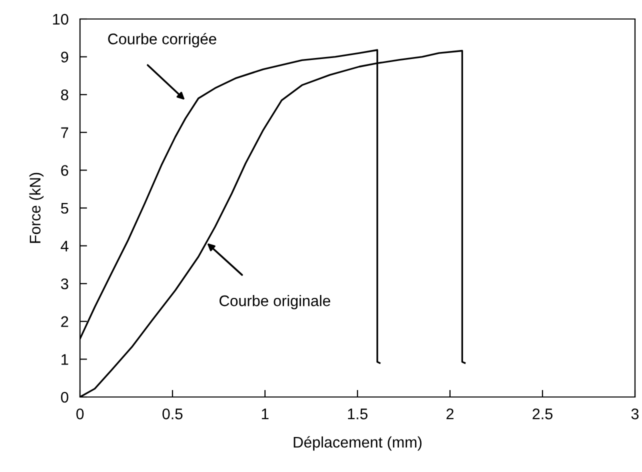  What do you see at coordinates (36, 207) in the screenshot?
I see `y-axis-title: Force (kN)` at bounding box center [36, 207].